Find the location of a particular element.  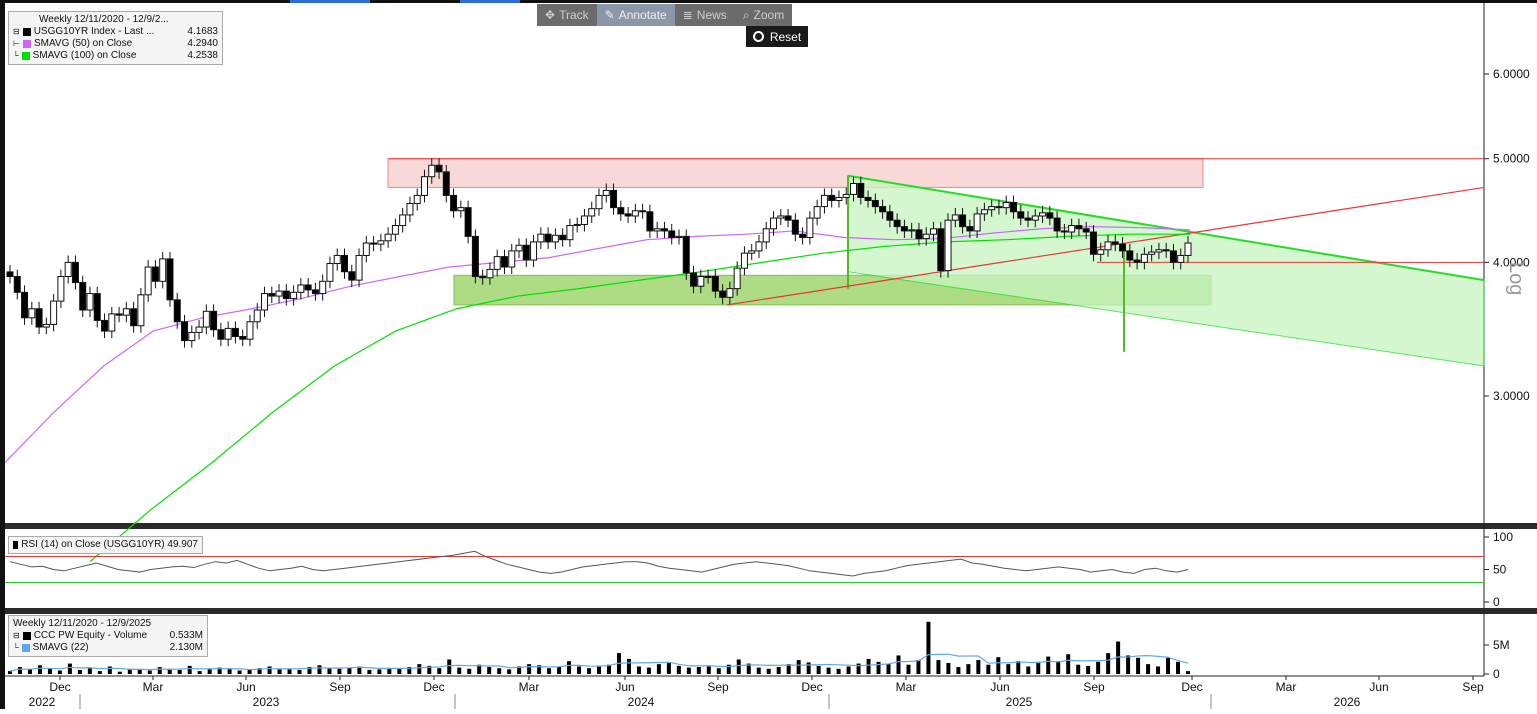

track-button: ✥ Track is located at coordinates (567, 15).